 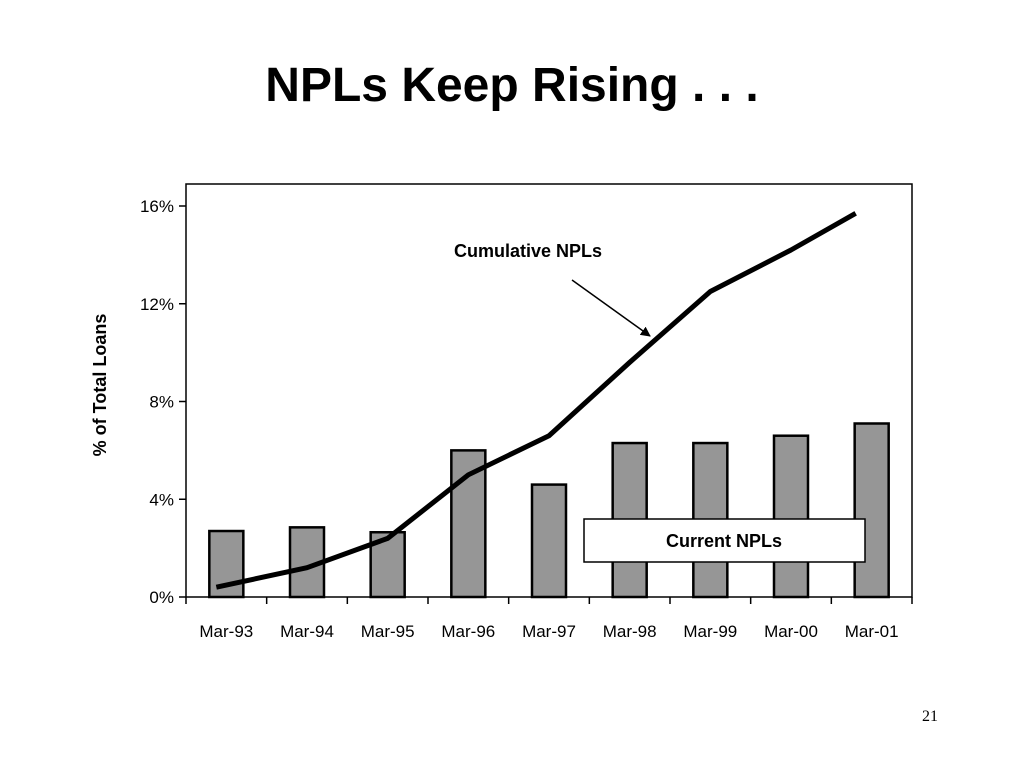 I want to click on x-tick-label: Mar-93, so click(x=226, y=631).